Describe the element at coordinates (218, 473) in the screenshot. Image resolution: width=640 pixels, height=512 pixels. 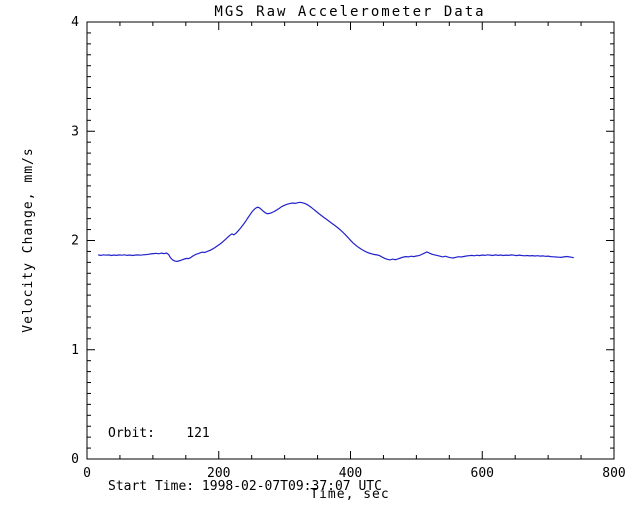
I see `x-tick-label: 200` at that location.